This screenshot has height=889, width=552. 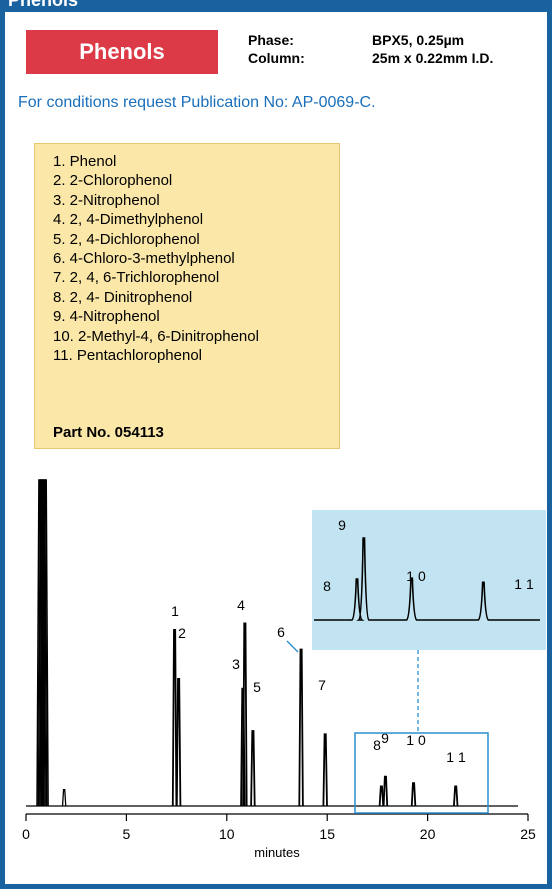 I want to click on peak-label: 3, so click(x=236, y=664).